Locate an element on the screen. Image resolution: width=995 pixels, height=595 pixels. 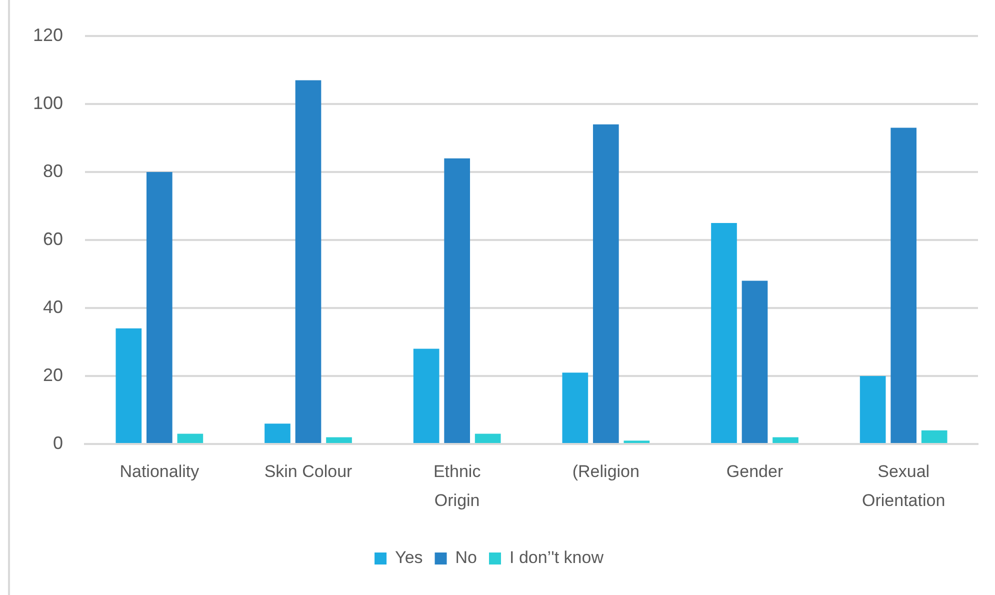
legend-label: Yes is located at coordinates (409, 558).